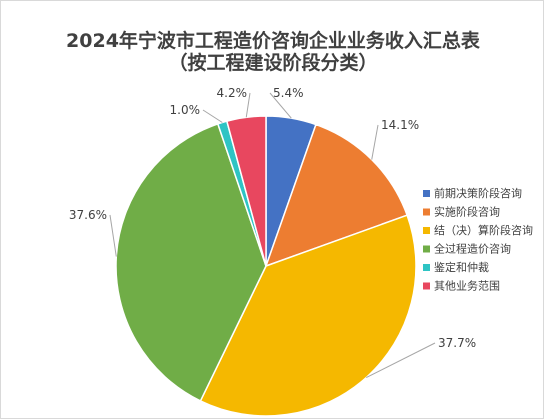 This screenshot has height=420, width=544. What do you see at coordinates (461, 267) in the screenshot?
I see `legend-label-5: 鉴定和仲裁` at bounding box center [461, 267].